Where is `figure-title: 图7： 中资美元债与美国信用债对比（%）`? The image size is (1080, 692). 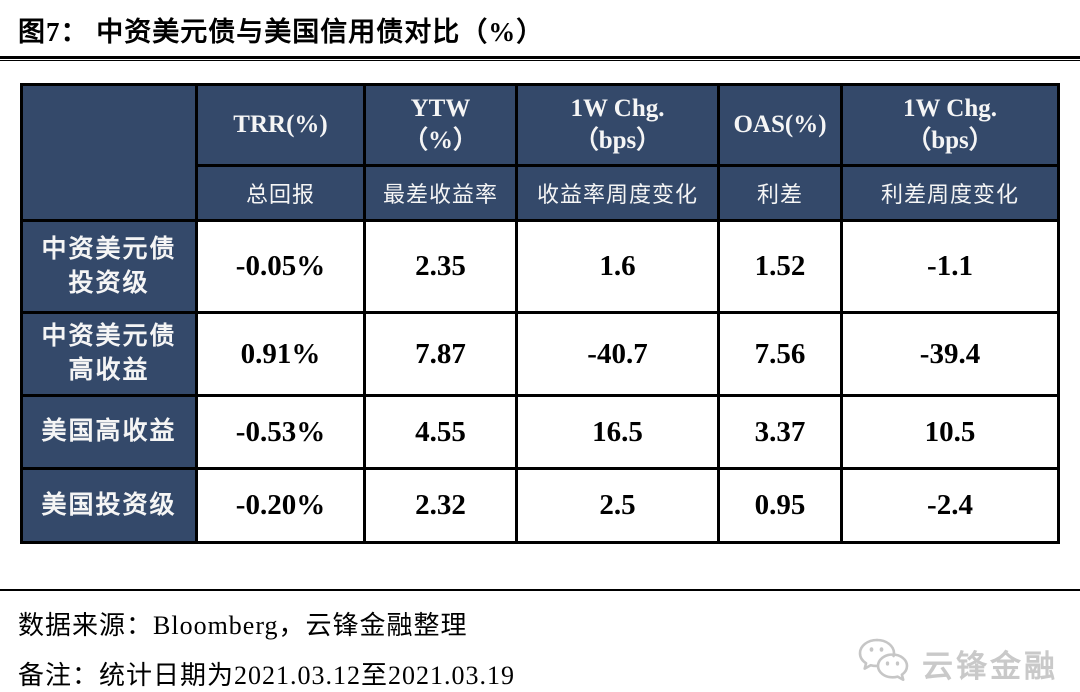 figure-title: 图7： 中资美元债与美国信用债对比（%） is located at coordinates (281, 32).